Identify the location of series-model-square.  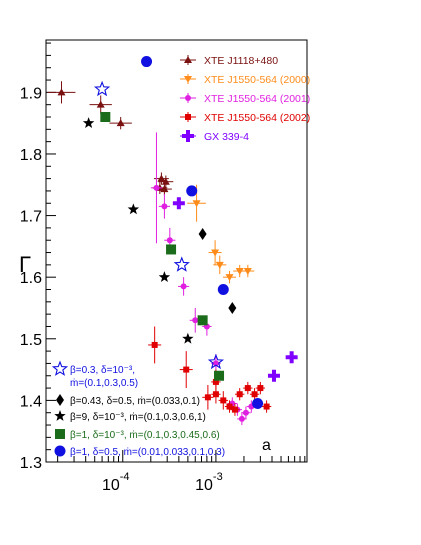
(162, 246).